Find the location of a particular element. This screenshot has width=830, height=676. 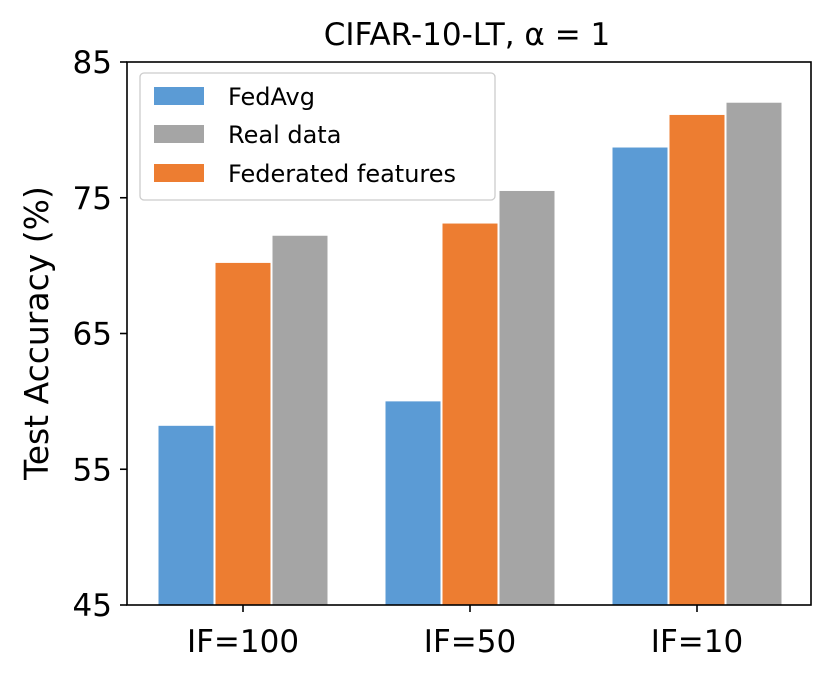

legend-frame is located at coordinates (317, 136).